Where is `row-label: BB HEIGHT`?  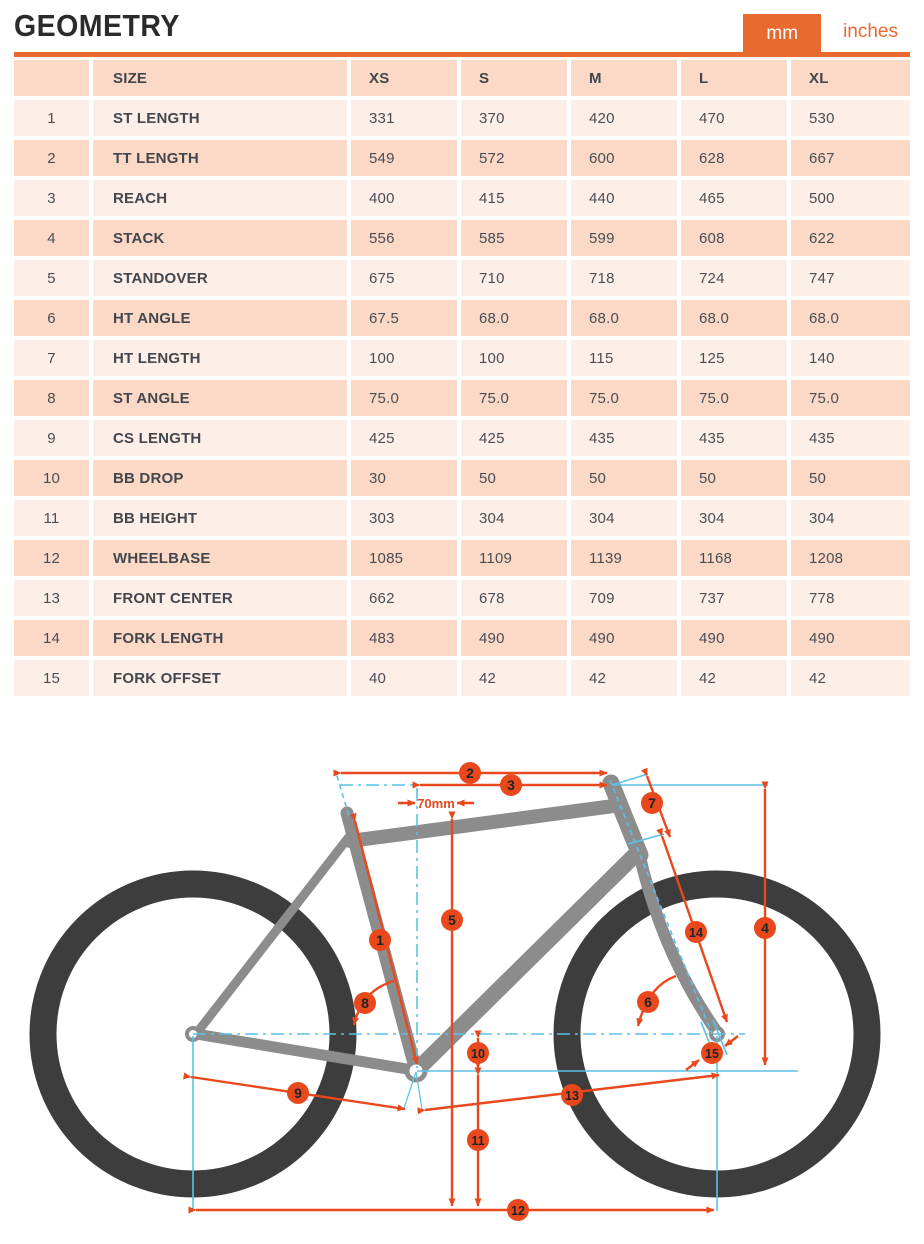 row-label: BB HEIGHT is located at coordinates (220, 518).